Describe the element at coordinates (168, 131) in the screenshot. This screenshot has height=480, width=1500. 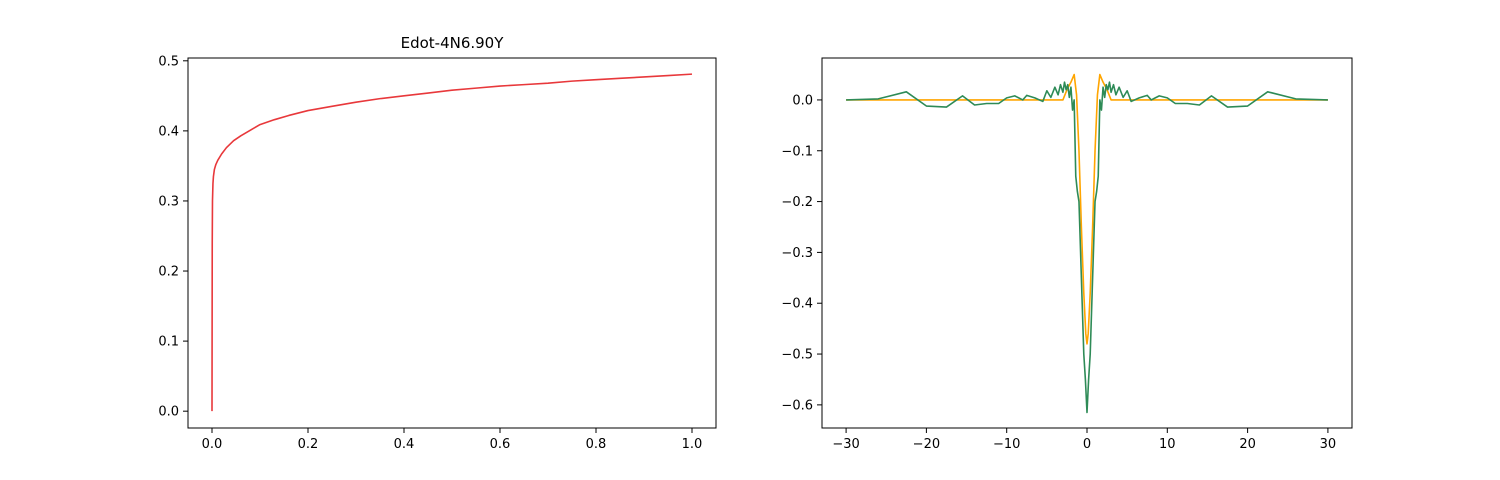
I see `left-y-tick-label: 0.4` at that location.